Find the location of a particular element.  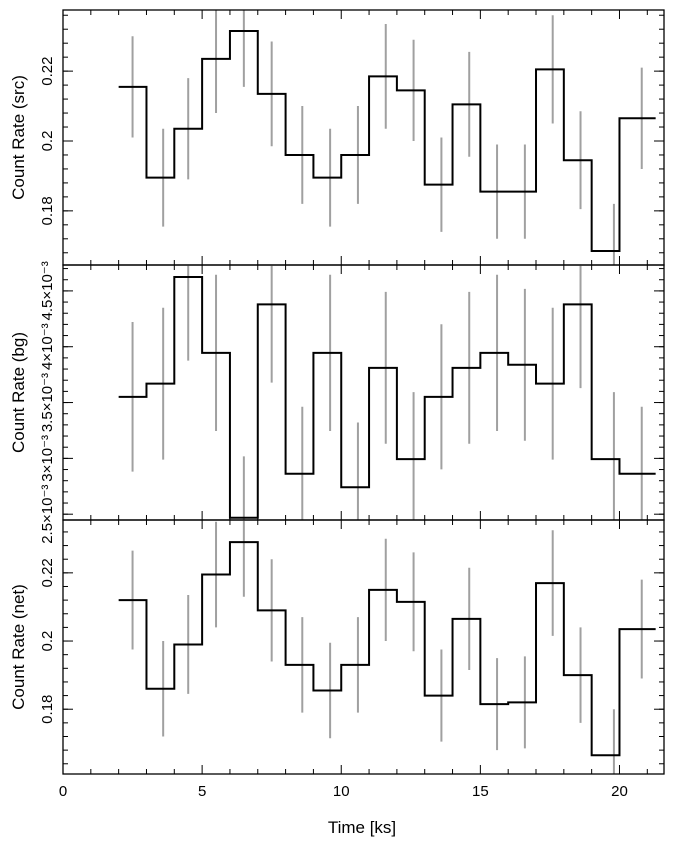

y-tick-label: 4.5×10⁻³ is located at coordinates (47, 290).